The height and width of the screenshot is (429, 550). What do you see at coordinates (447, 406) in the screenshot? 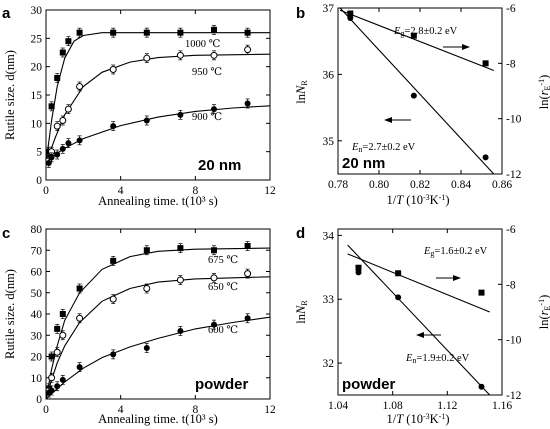
I see `x-tick-label-d: 1.12` at bounding box center [447, 406].